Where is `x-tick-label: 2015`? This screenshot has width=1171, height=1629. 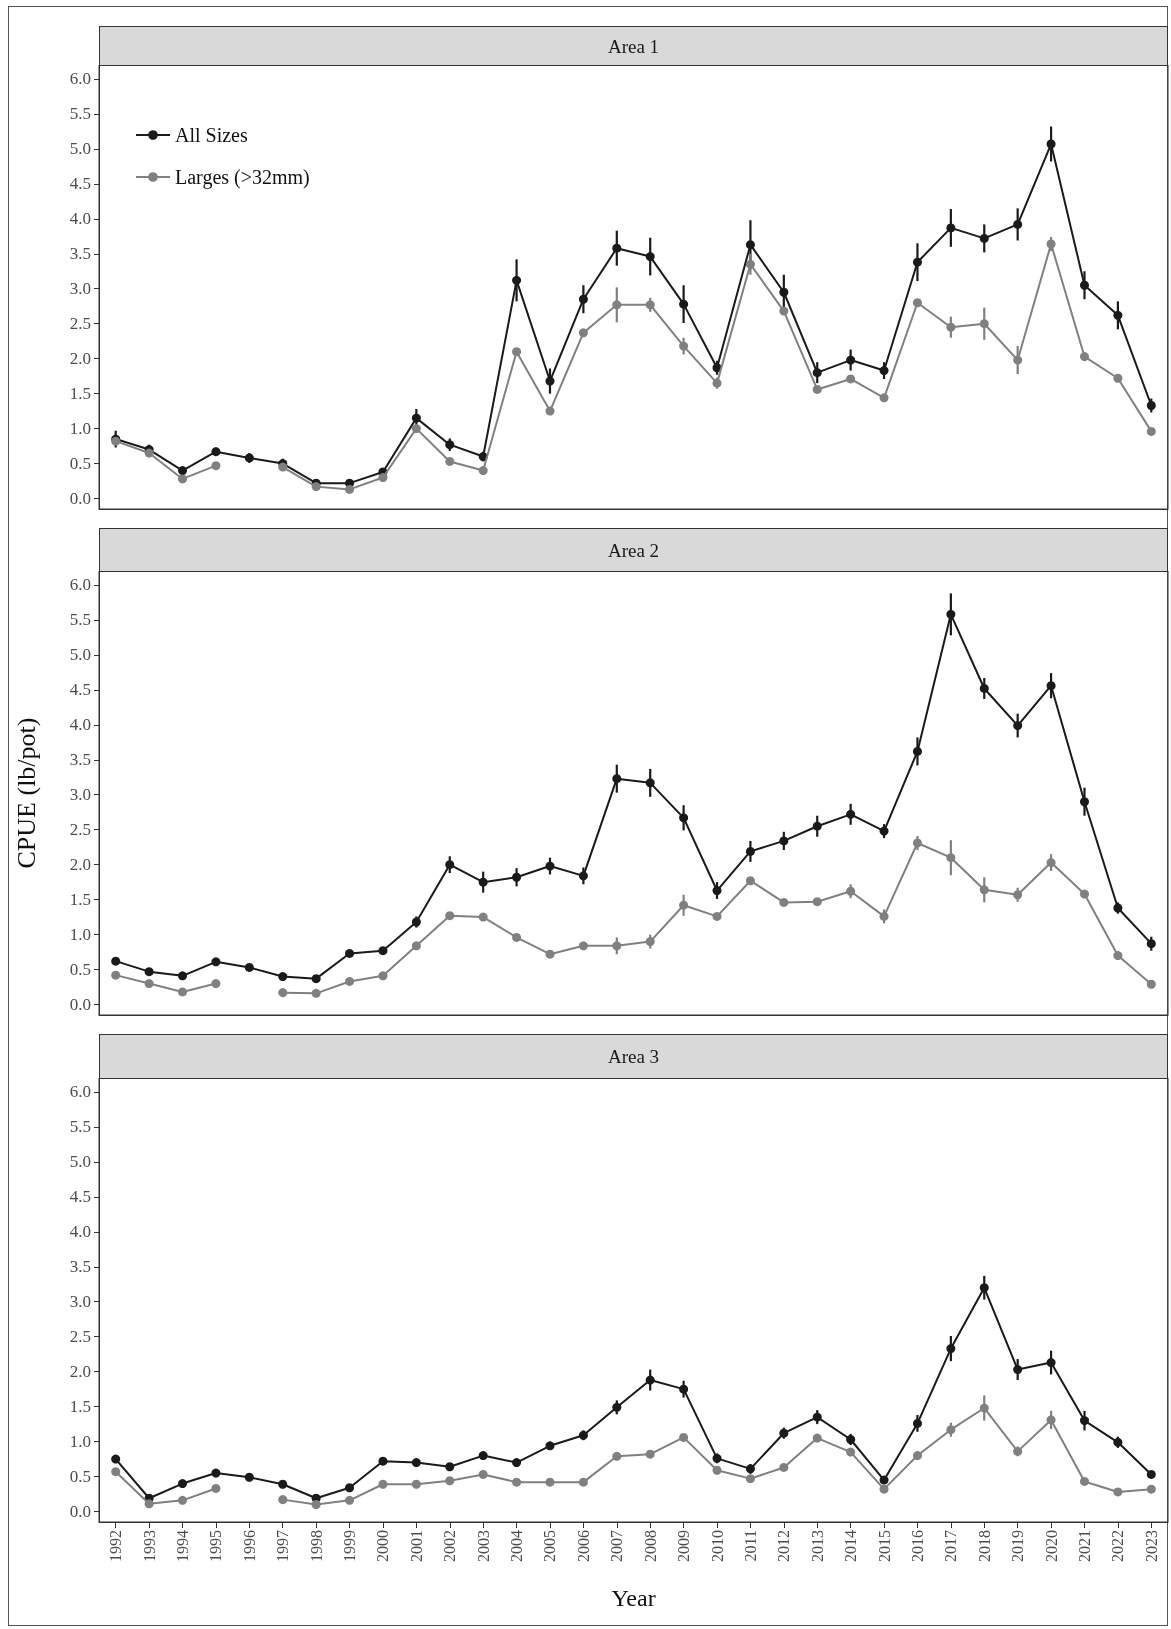 x-tick-label: 2015 is located at coordinates (884, 1546).